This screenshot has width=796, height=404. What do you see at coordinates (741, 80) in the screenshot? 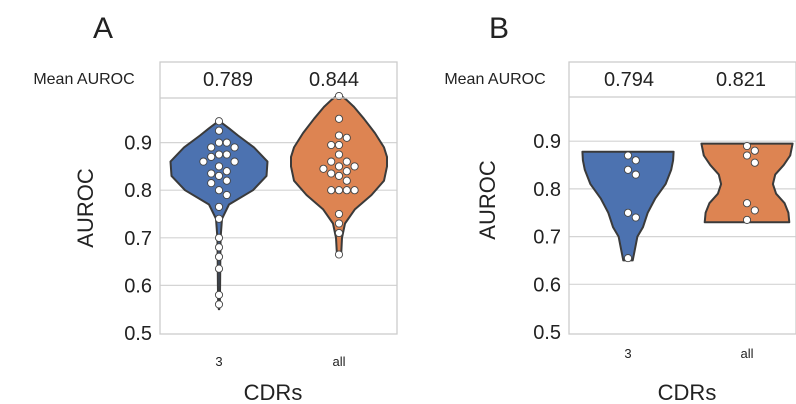
I see `mean-value-all: 0.821` at bounding box center [741, 80].